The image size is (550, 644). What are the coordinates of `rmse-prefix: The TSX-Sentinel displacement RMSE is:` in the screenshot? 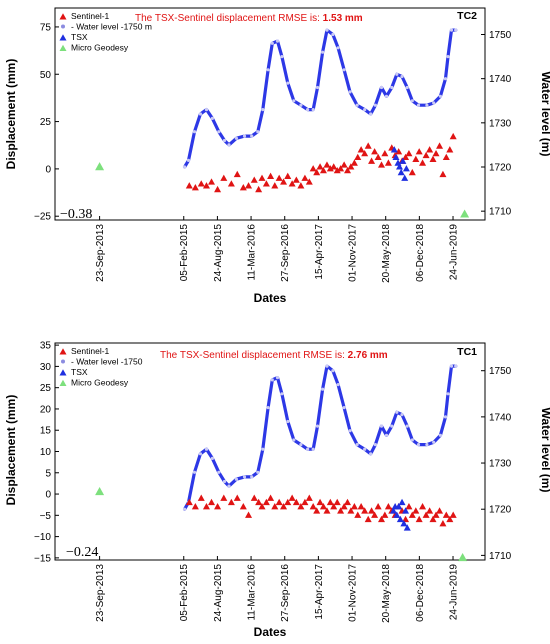 It's located at (229, 18).